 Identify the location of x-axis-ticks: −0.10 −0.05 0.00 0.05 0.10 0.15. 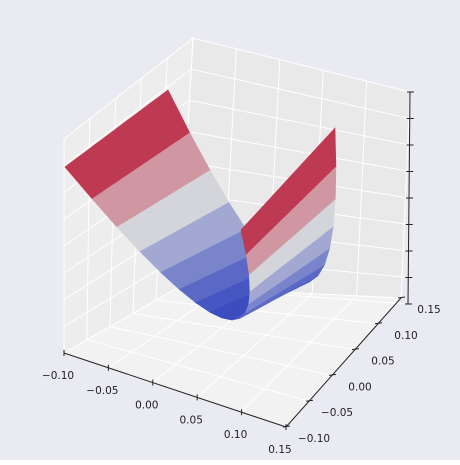
(167, 403).